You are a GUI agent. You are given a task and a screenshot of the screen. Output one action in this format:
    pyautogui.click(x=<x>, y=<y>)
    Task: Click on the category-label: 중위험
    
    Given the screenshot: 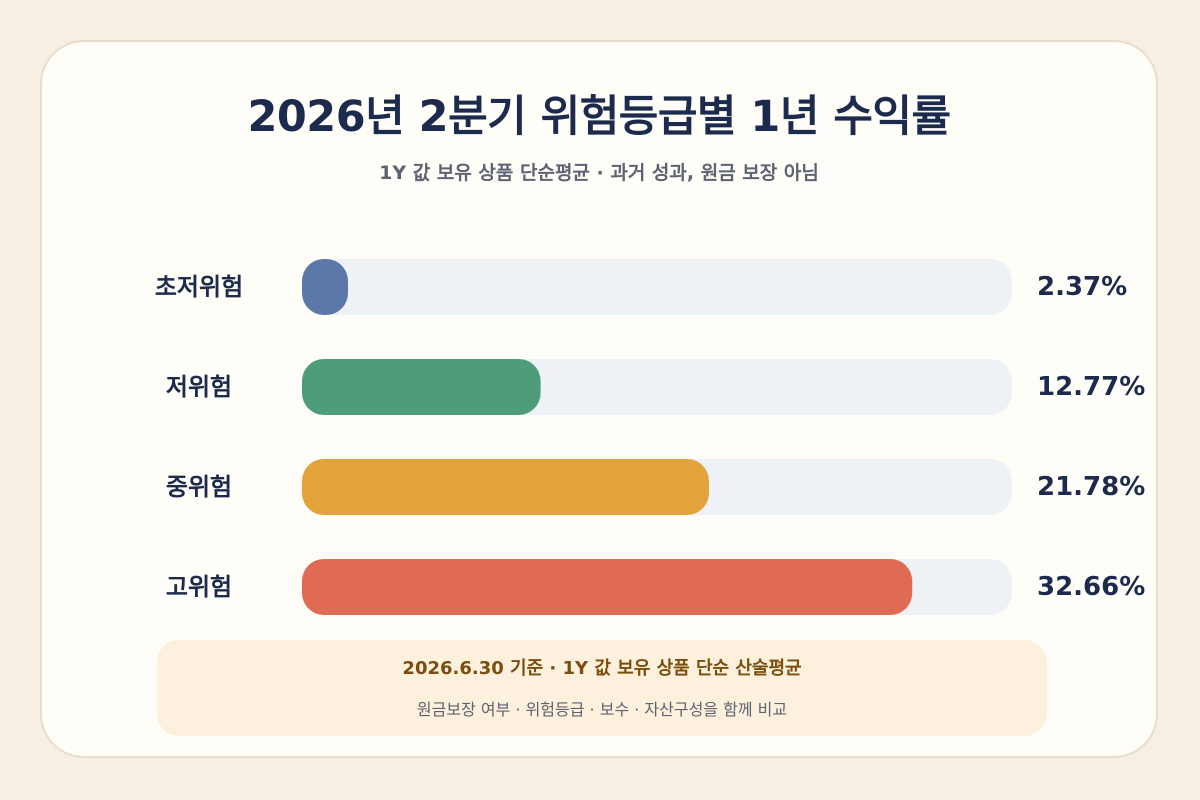 What is the action you would take?
    pyautogui.click(x=199, y=487)
    